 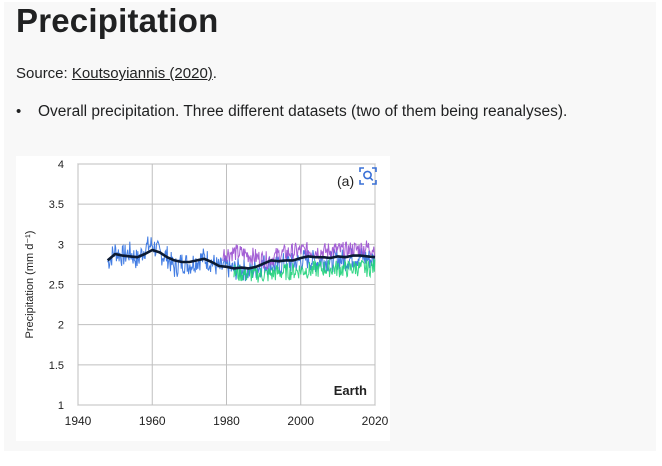 I want to click on x-tick-label: 1980, so click(x=226, y=421).